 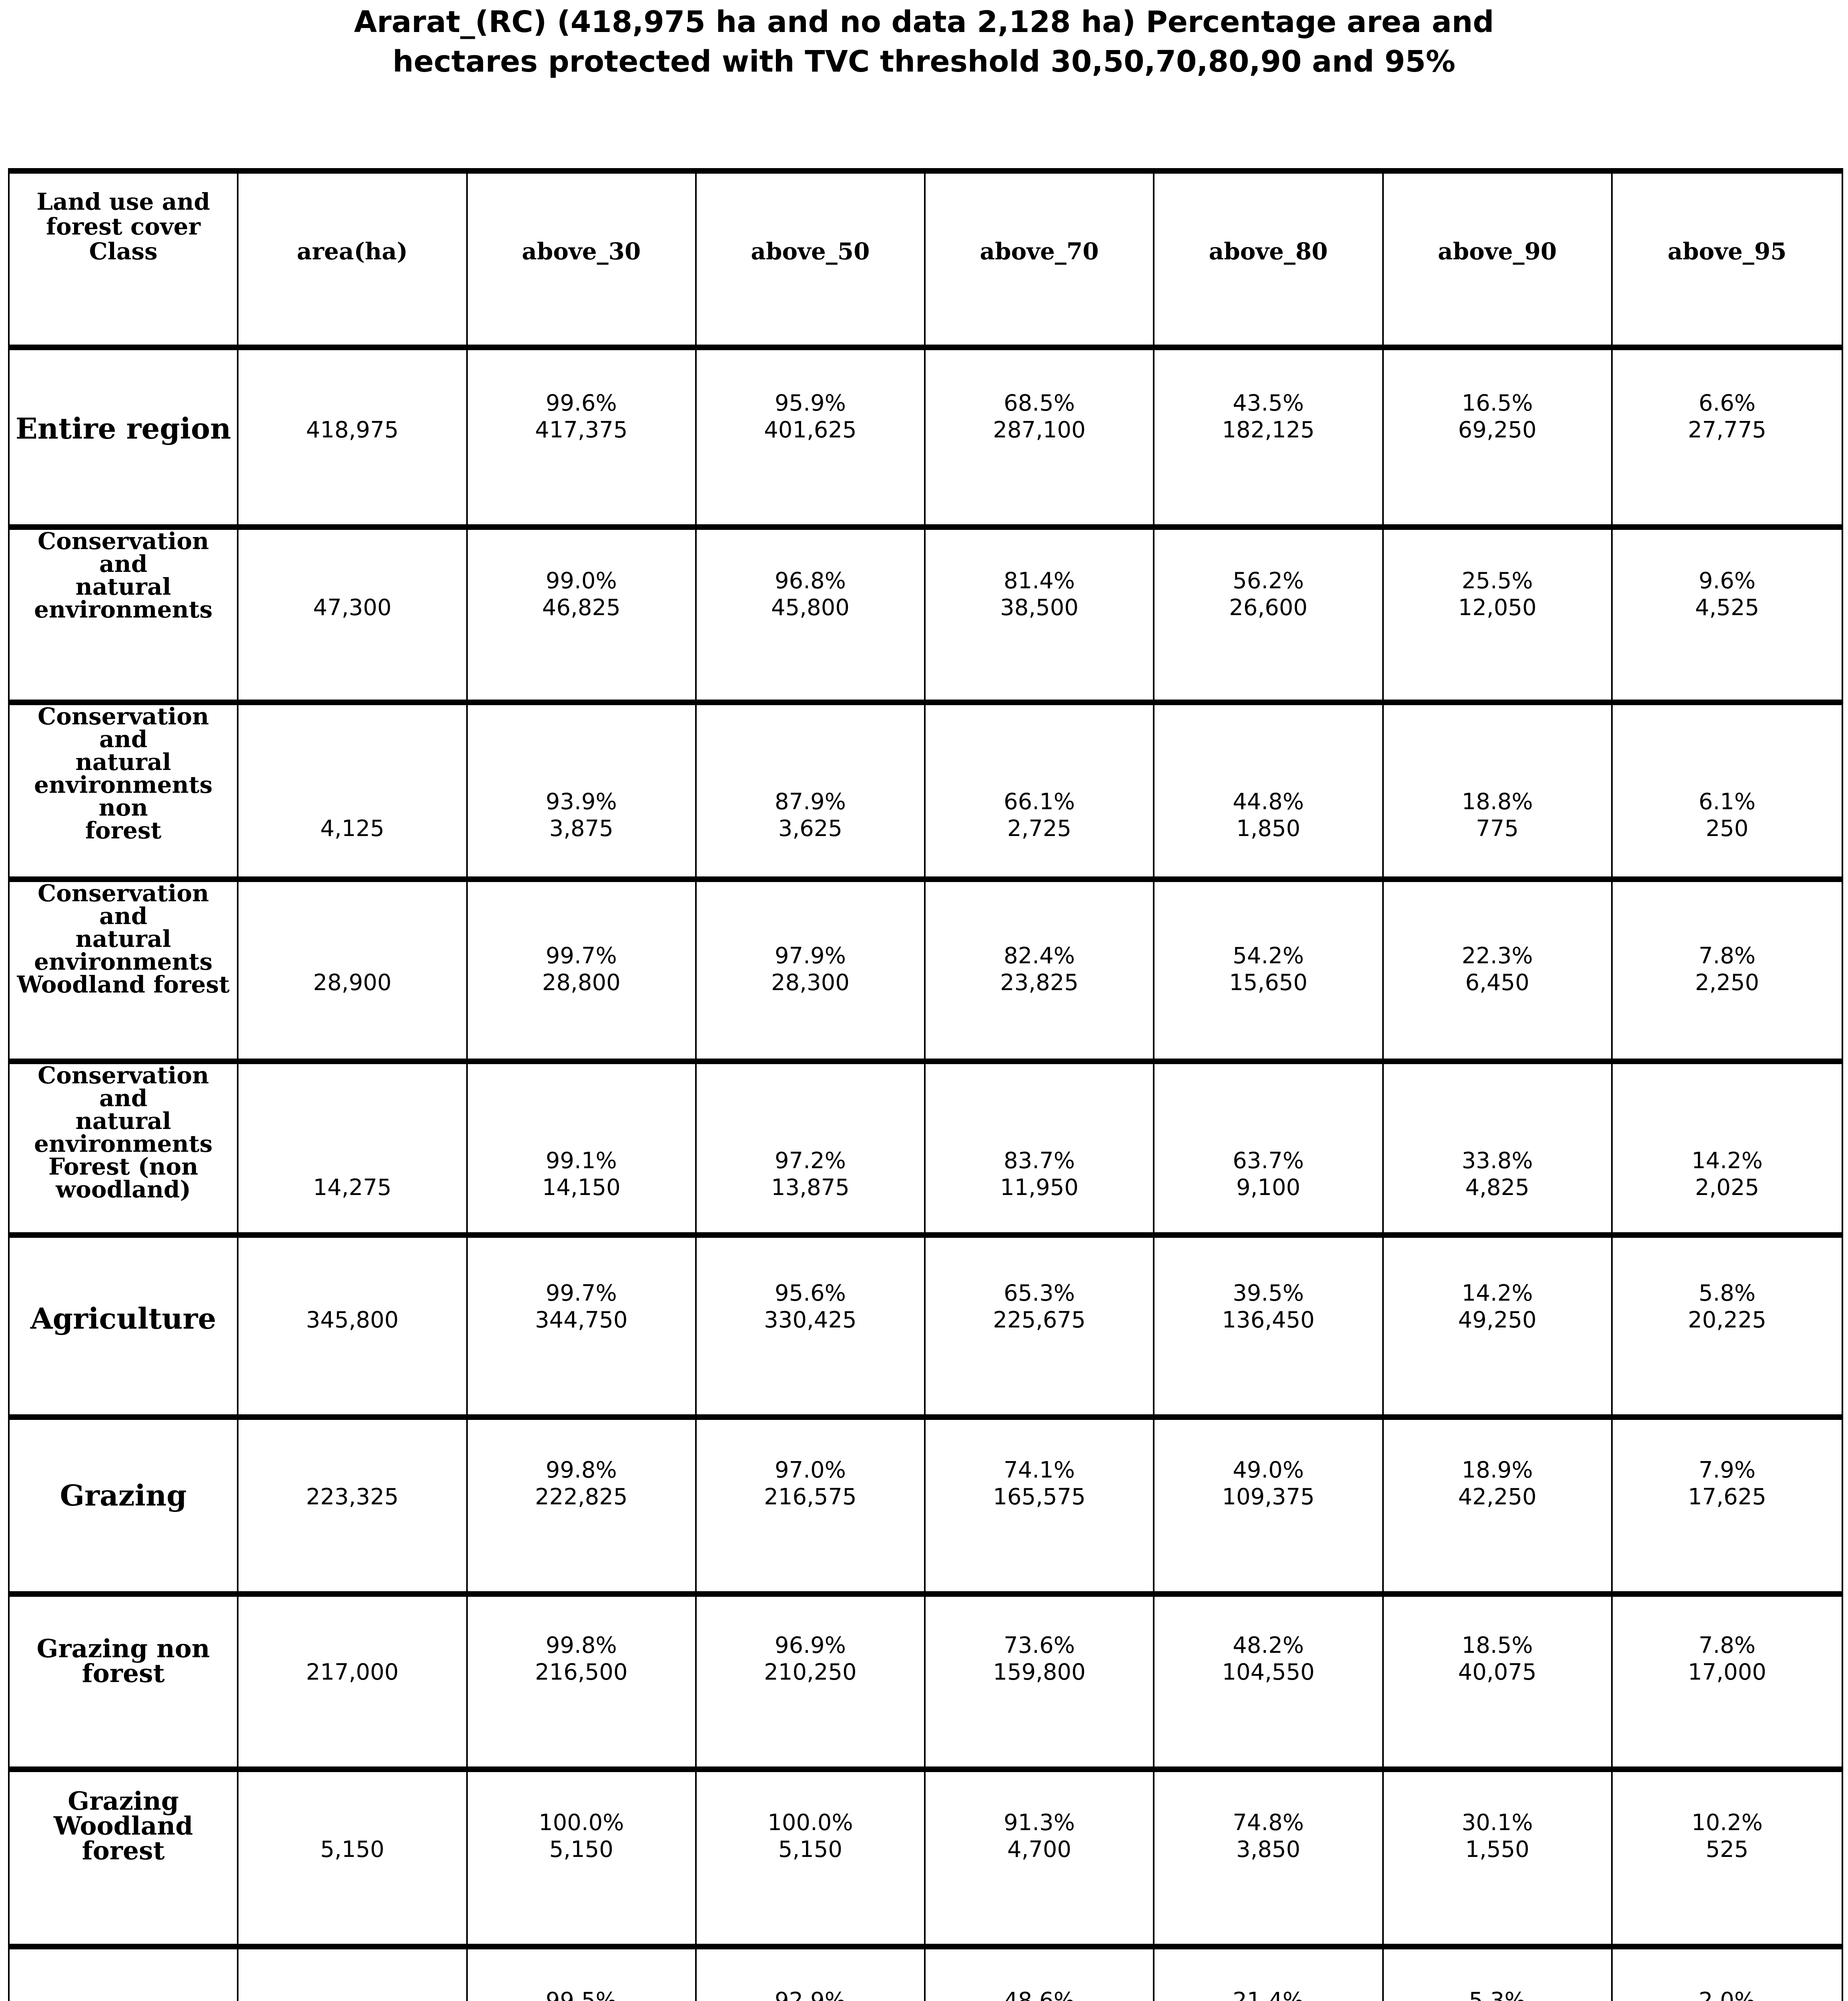 I want to click on area-ha-cell: 223,325, so click(x=353, y=1505).